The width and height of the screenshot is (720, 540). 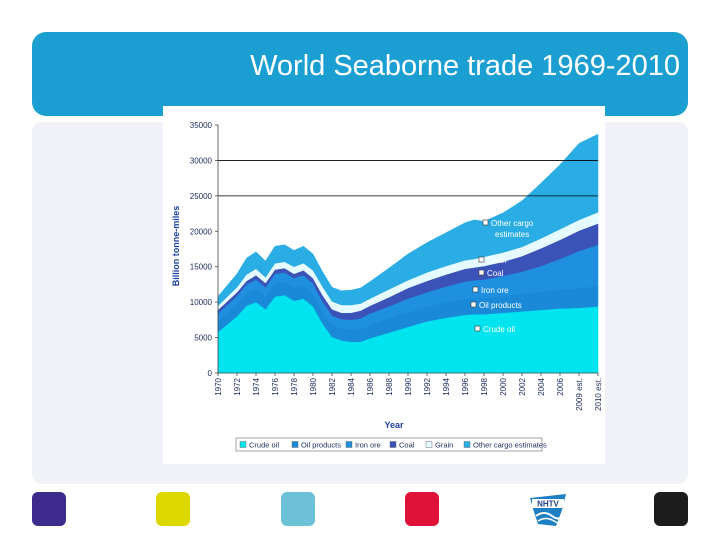 I want to click on x-tick-label: 1970, so click(x=218, y=386).